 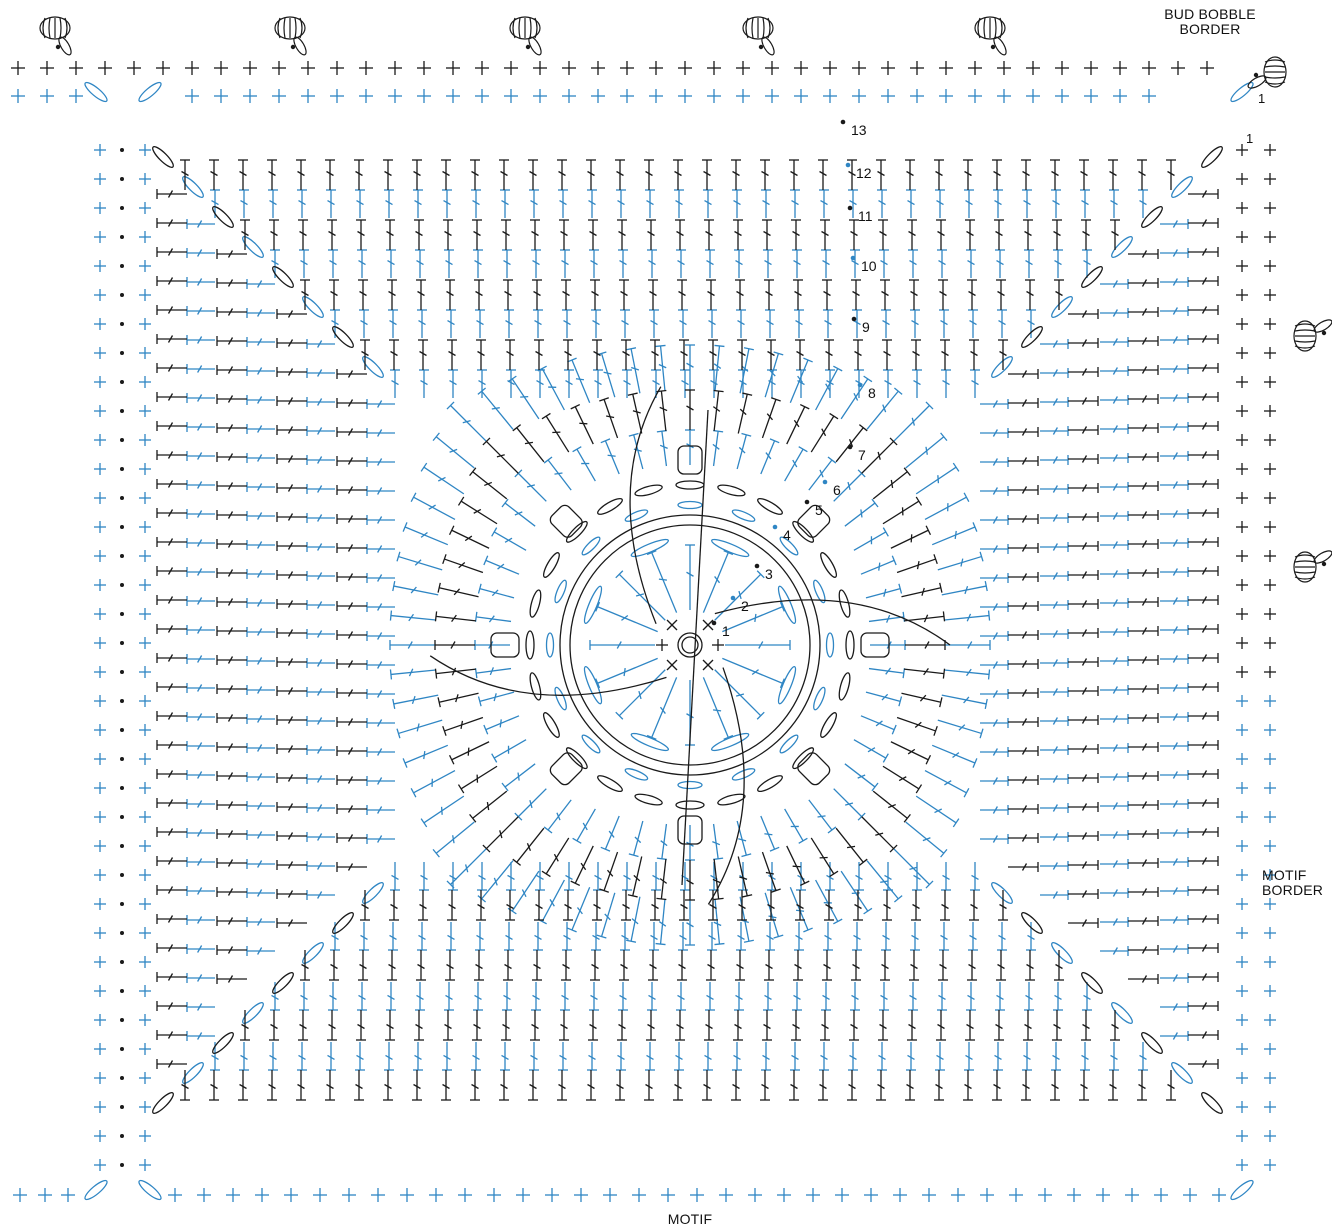 I want to click on round-number-label: 13, so click(x=859, y=130).